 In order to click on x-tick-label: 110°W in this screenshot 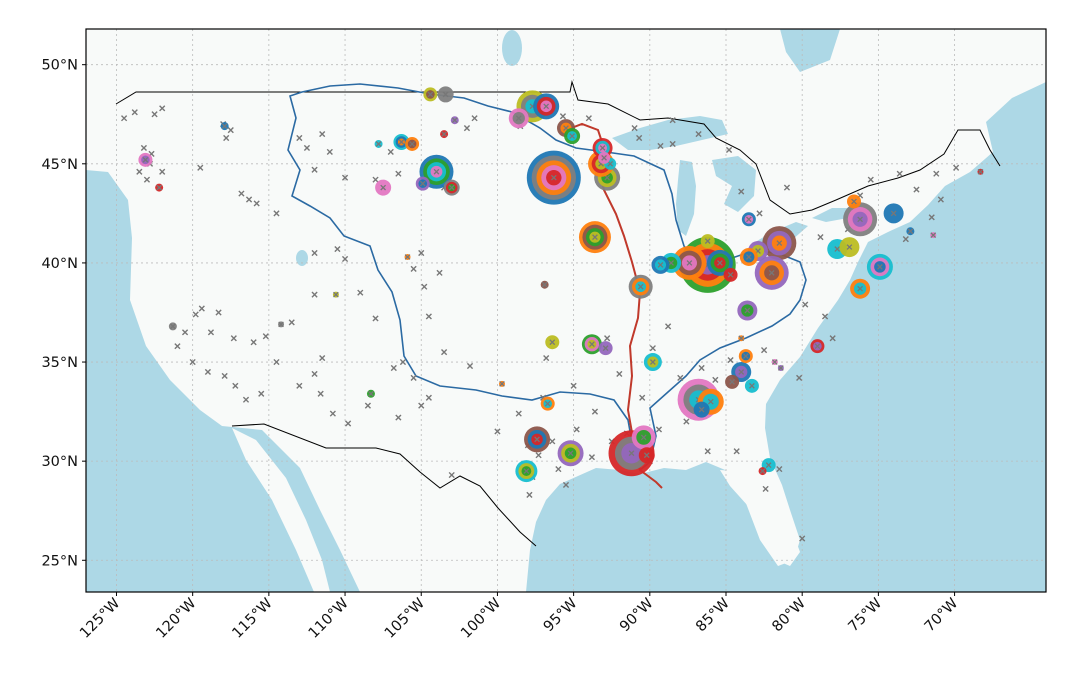, I will do `click(329, 619)`.